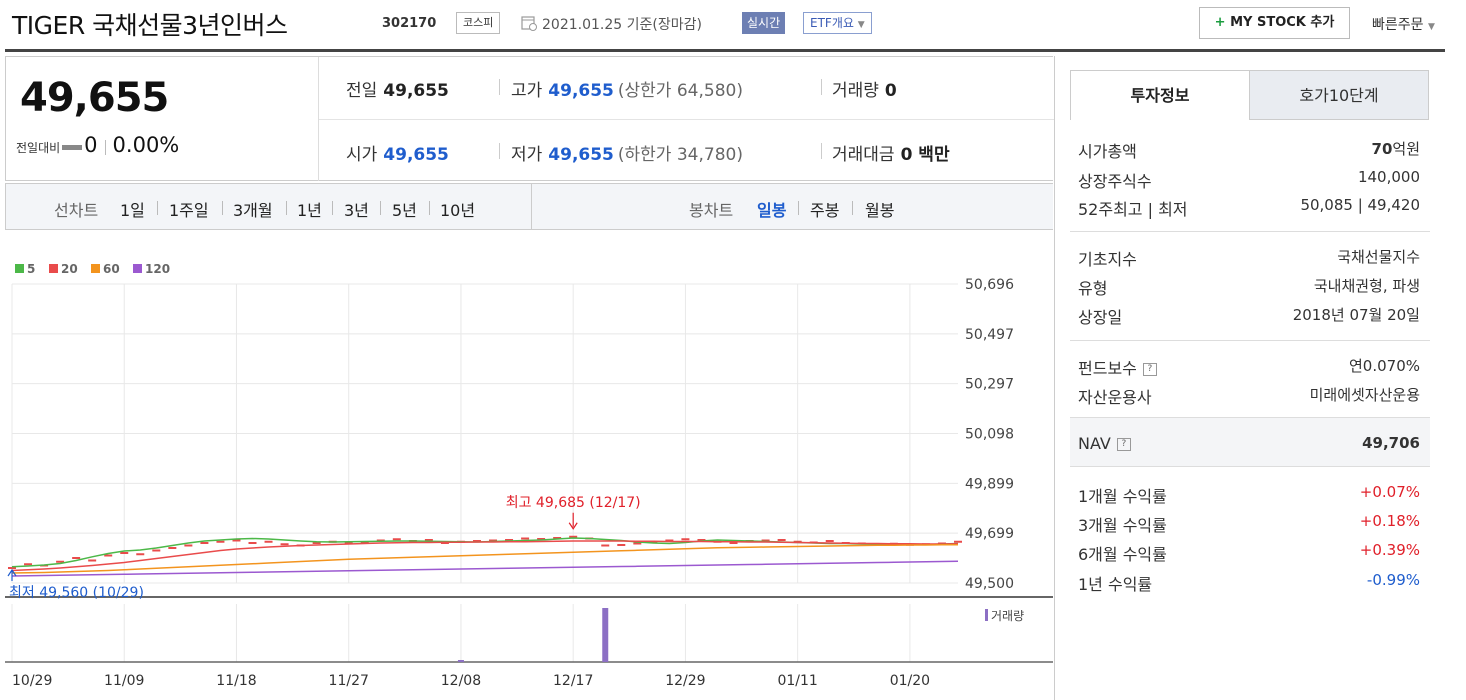 The height and width of the screenshot is (700, 1466). What do you see at coordinates (925, 155) in the screenshot?
I see `trade-amount-value: 0 백만` at bounding box center [925, 155].